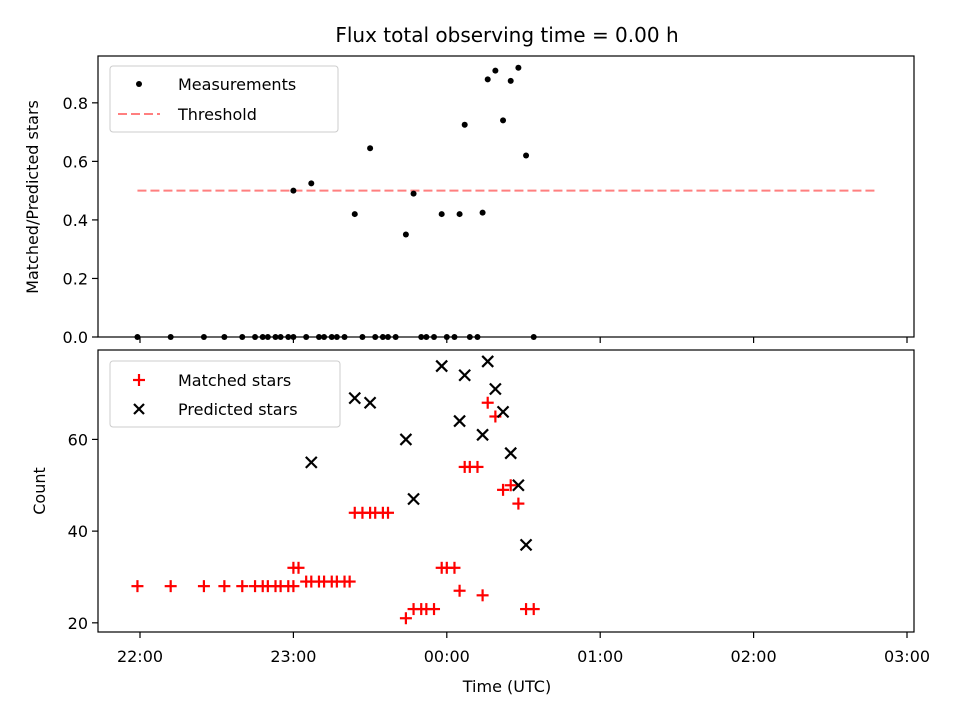 Image resolution: width=960 pixels, height=720 pixels. I want to click on top-y-axis: 0.0 0.2 0.4 0.6 0.8, so click(80, 220).